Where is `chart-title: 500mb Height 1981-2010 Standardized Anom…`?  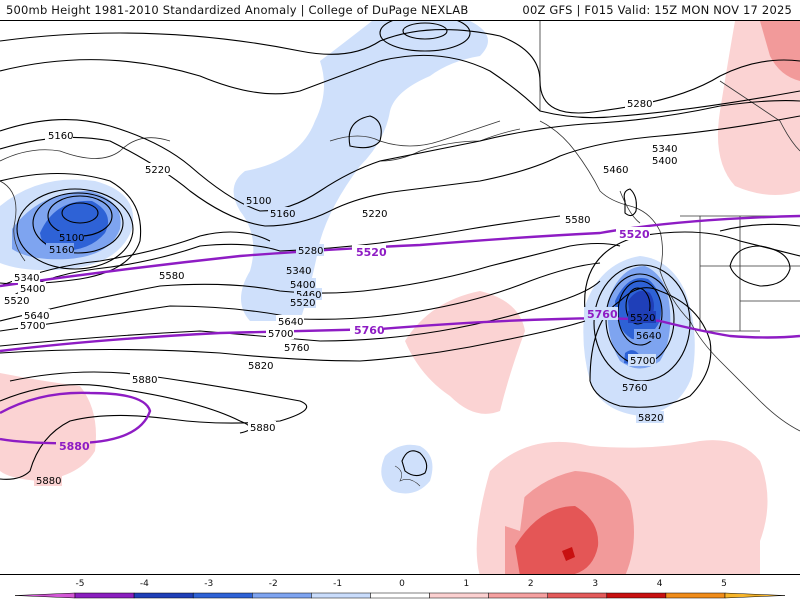 chart-title: 500mb Height 1981-2010 Standardized Anom… is located at coordinates (237, 10).